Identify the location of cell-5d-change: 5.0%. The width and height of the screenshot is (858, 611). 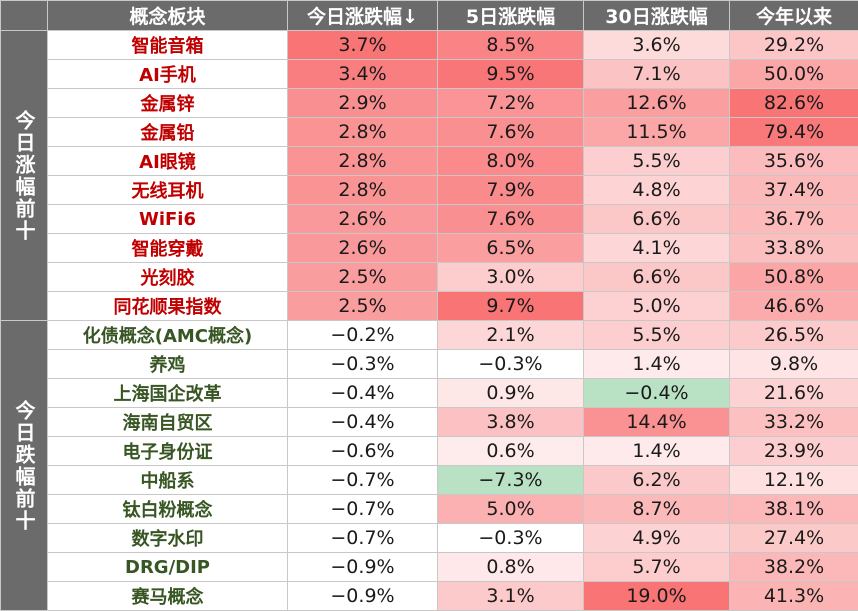
(511, 509).